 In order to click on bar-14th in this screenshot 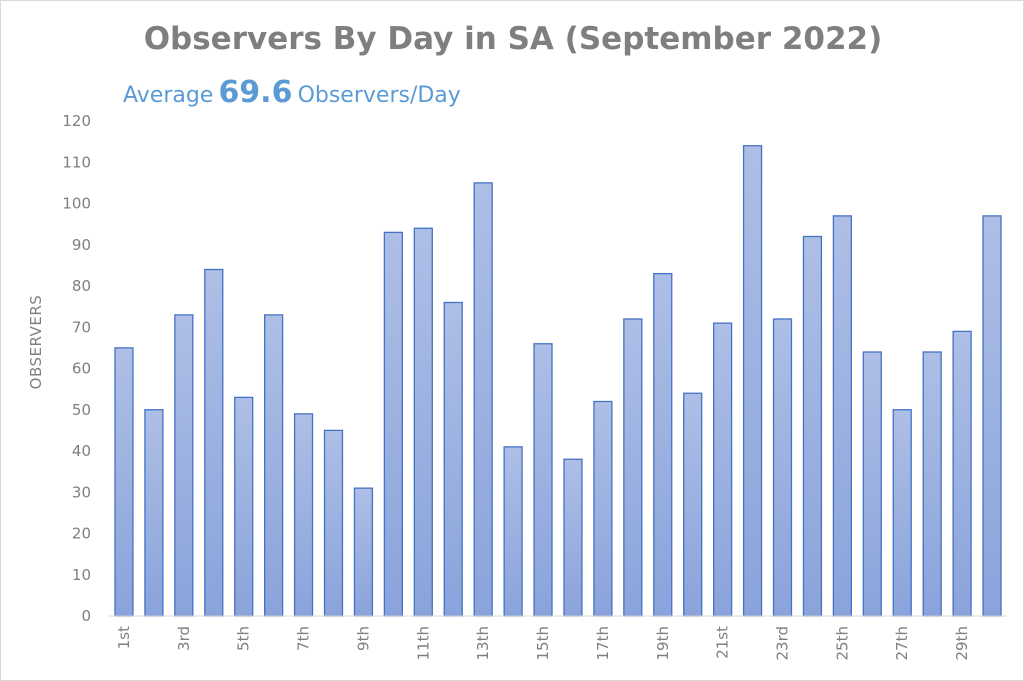, I will do `click(513, 531)`.